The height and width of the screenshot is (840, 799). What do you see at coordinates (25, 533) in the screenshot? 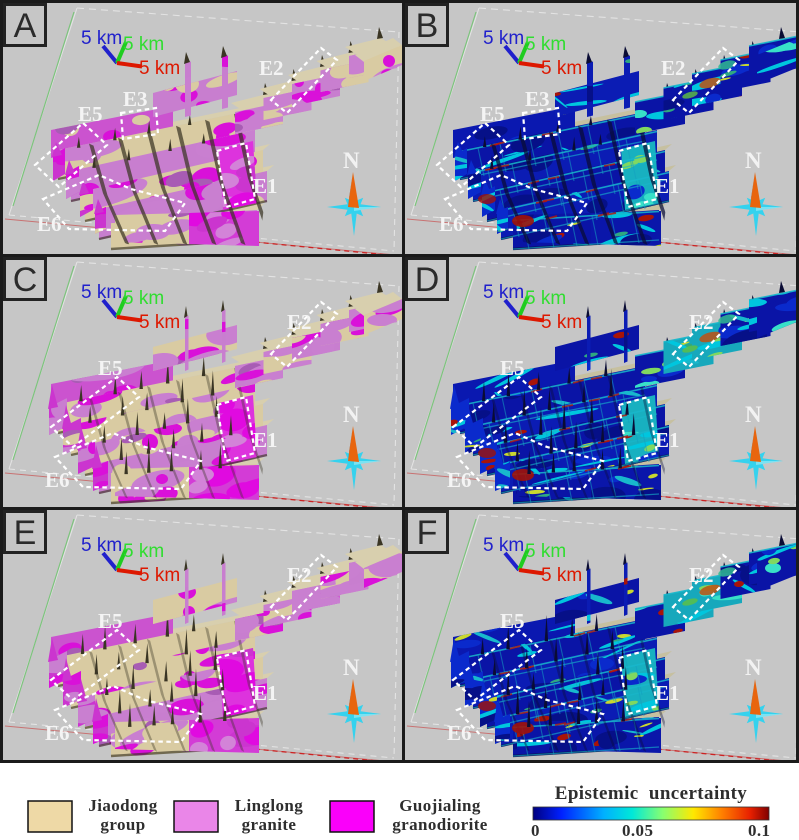
I see `svg-text: E` at bounding box center [25, 533].